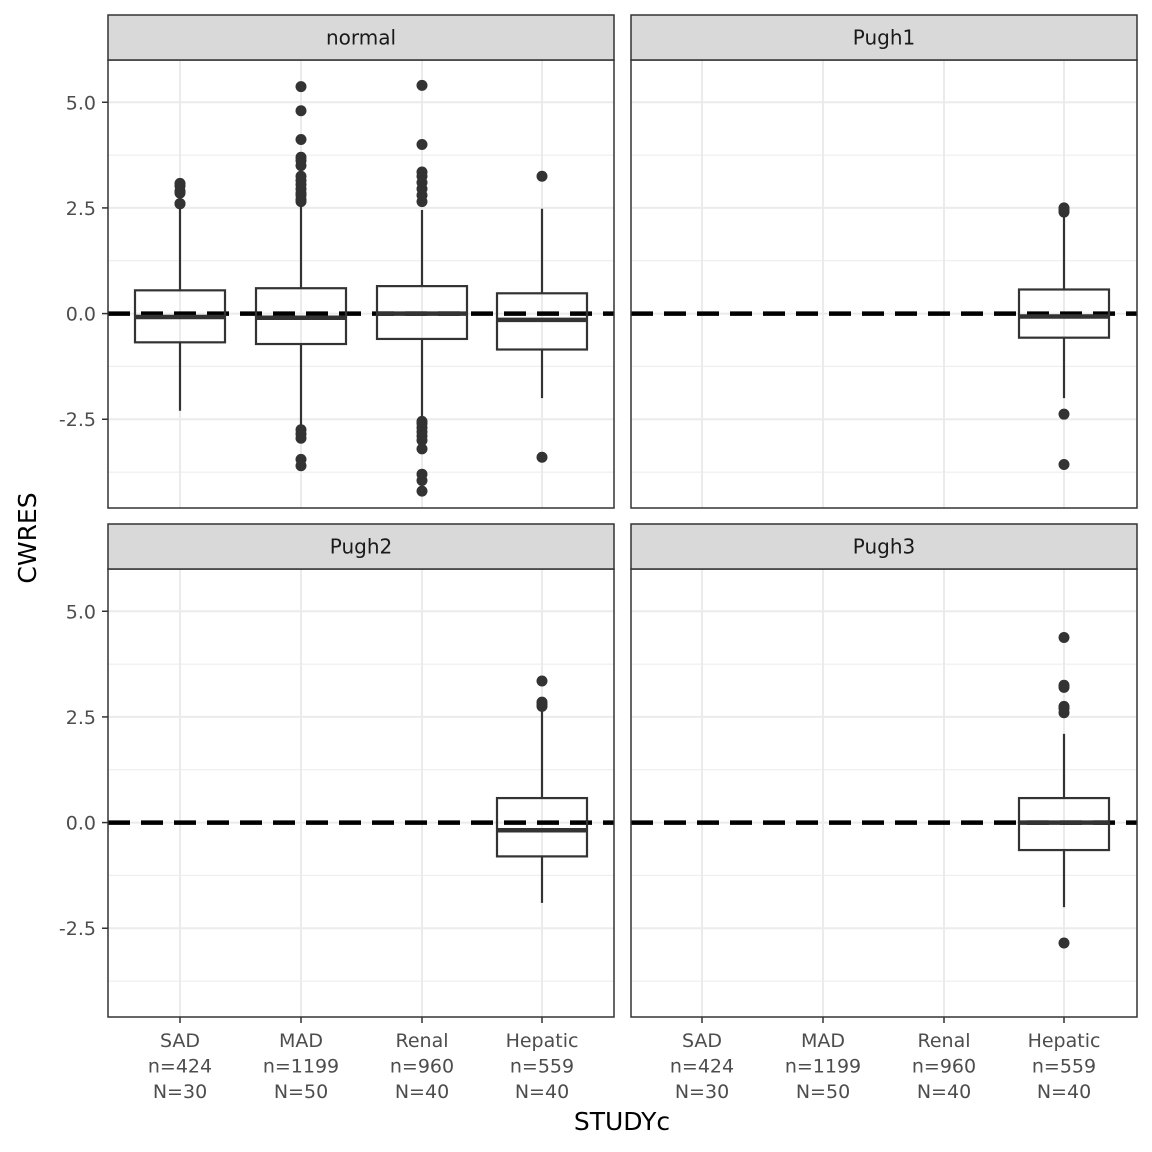 This screenshot has height=1152, width=1152. I want to click on y-axis-row-2: 5.0 2.5 0.0 -2.5, so click(83, 770).